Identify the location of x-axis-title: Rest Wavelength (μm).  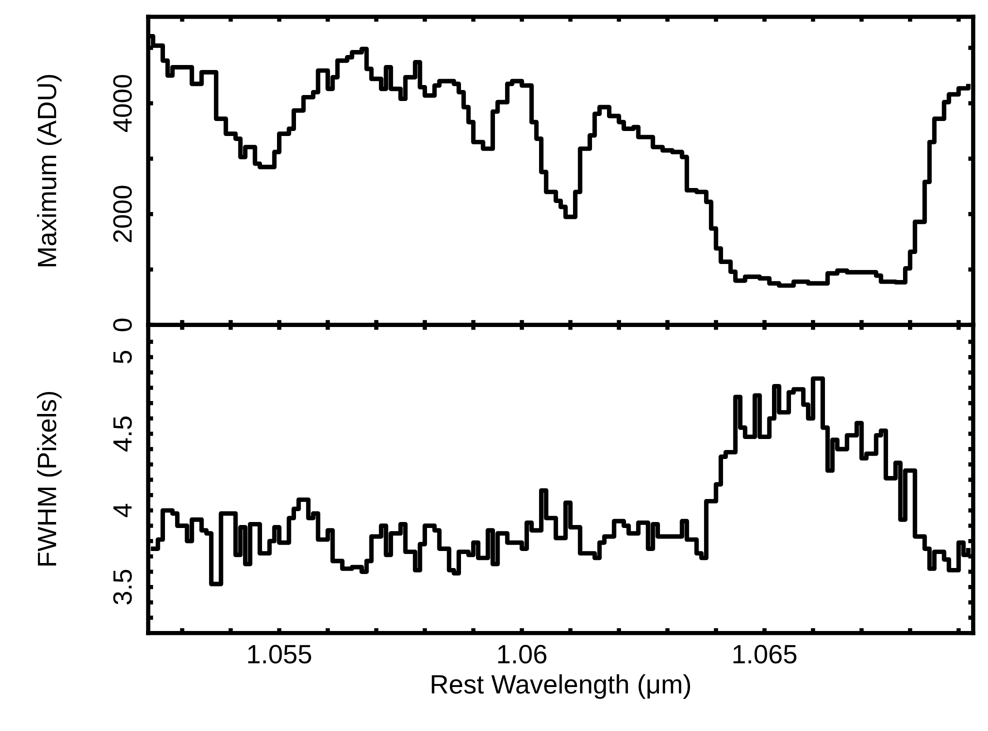
(561, 686).